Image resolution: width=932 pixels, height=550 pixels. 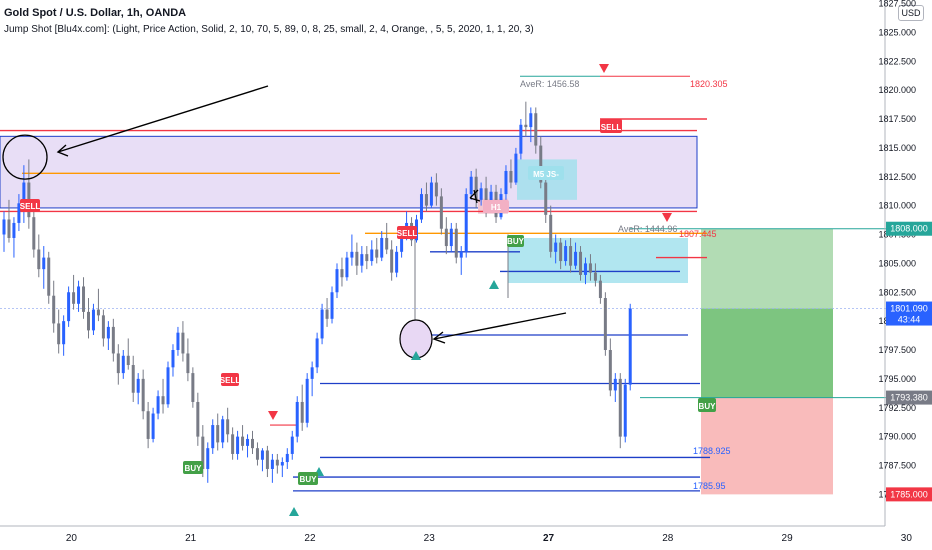 I want to click on price-tick-label: 1822.500, so click(x=897, y=61).